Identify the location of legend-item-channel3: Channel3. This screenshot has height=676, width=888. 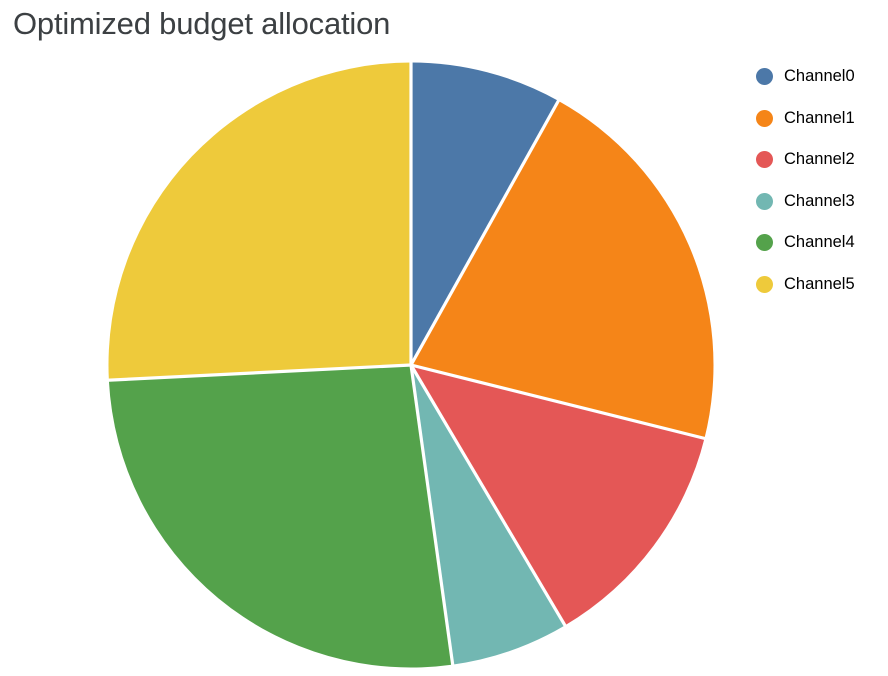
(805, 200).